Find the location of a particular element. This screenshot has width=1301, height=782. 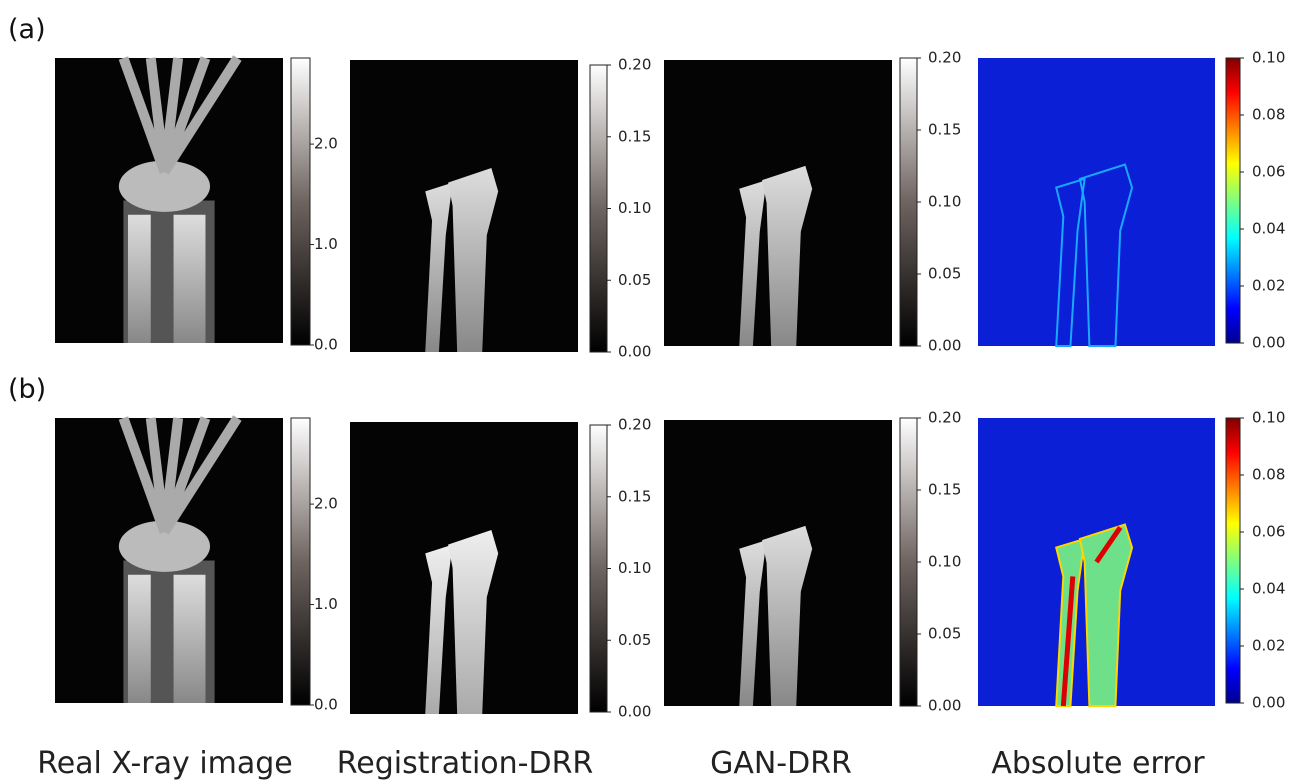

error-map is located at coordinates (1096, 202).